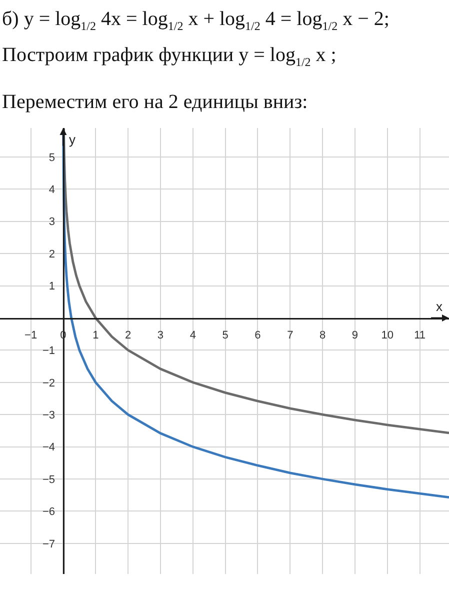 This screenshot has width=449, height=608. I want to click on chart-subtitle: Построим график функции y = log$_{1/2}$ x ;, so click(169, 57).